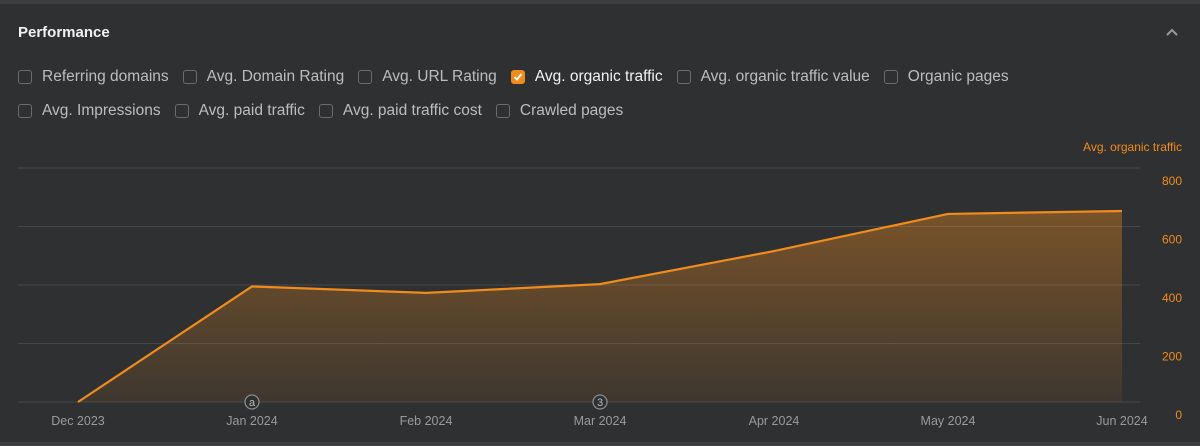 The height and width of the screenshot is (446, 1200). I want to click on y-tick-label: 200, so click(1172, 357).